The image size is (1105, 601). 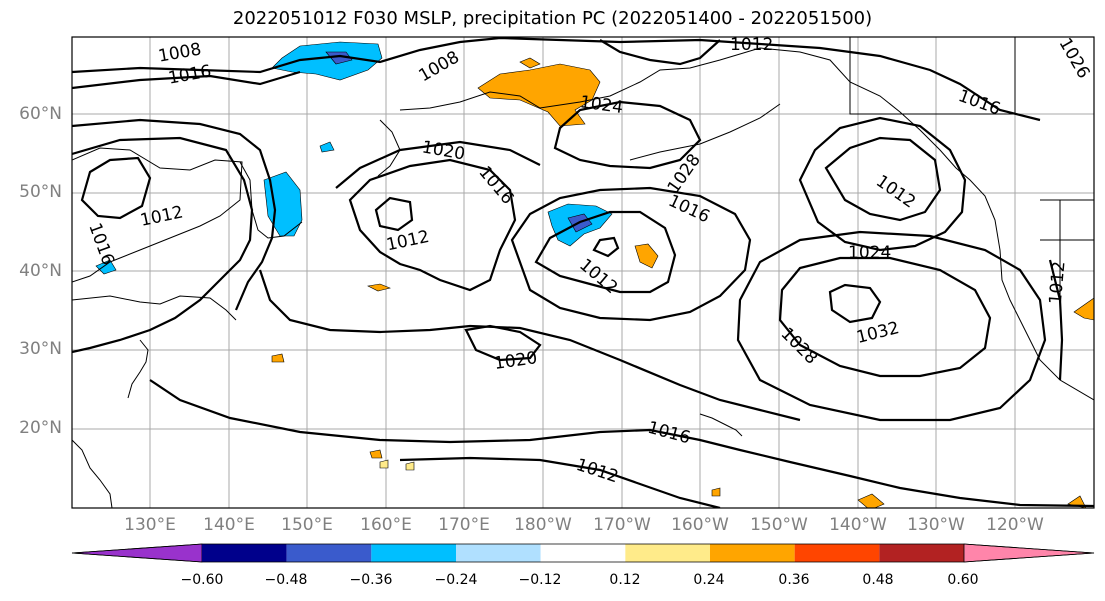 What do you see at coordinates (386, 525) in the screenshot?
I see `lon-label: 160°E` at bounding box center [386, 525].